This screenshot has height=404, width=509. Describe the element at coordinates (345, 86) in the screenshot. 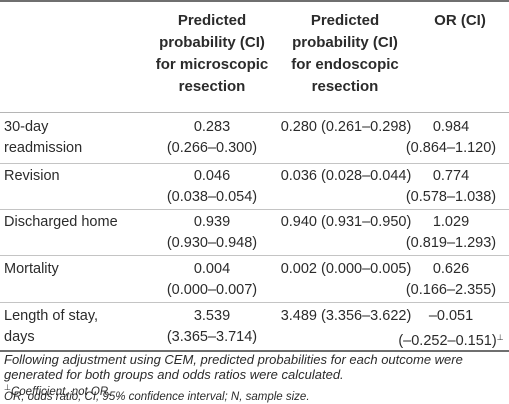

I see `header-endoscopic-line: resection` at that location.